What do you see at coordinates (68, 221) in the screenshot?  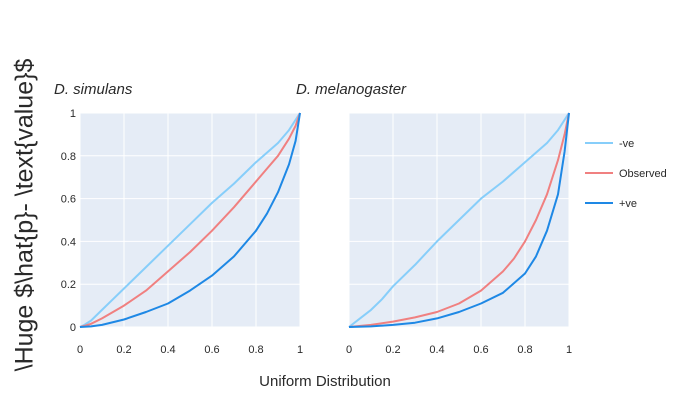 I see `y-tick-labels: 0 0.2 0.4 0.6 0.8 1` at bounding box center [68, 221].